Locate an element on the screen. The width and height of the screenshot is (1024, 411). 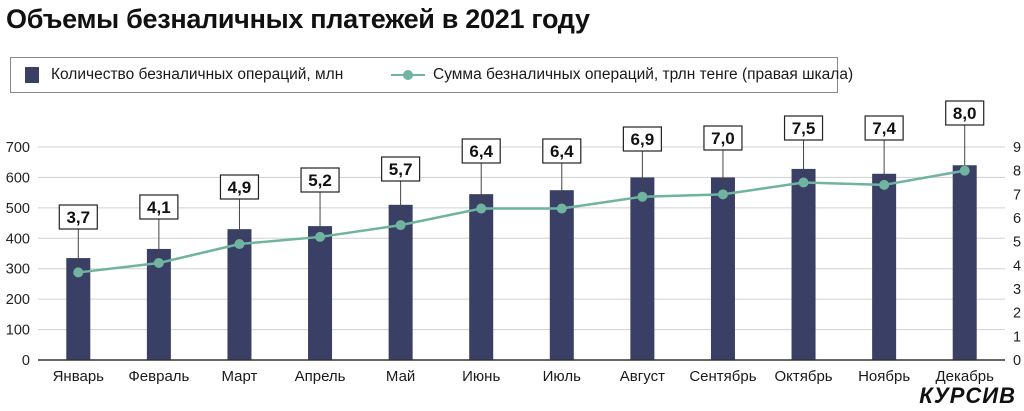
right-axis-tick-label: 9 is located at coordinates (1017, 148).